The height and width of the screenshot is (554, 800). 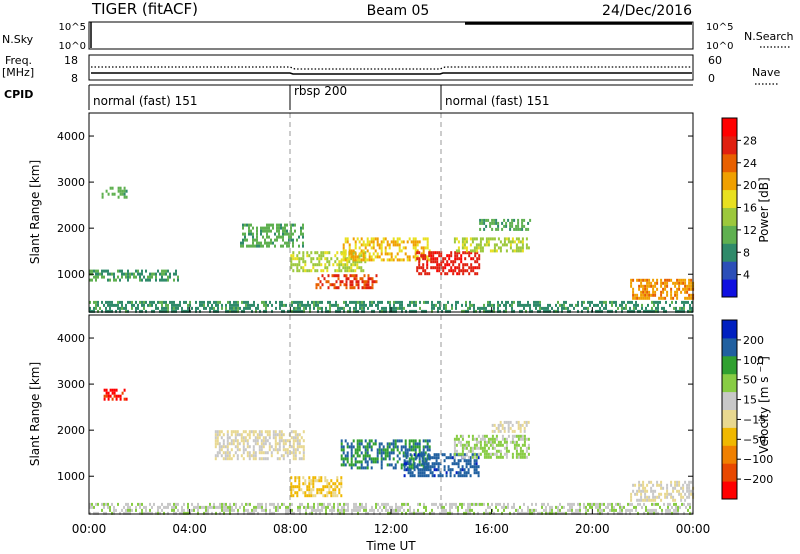 I want to click on colorbar-swatch, so click(x=729, y=270).